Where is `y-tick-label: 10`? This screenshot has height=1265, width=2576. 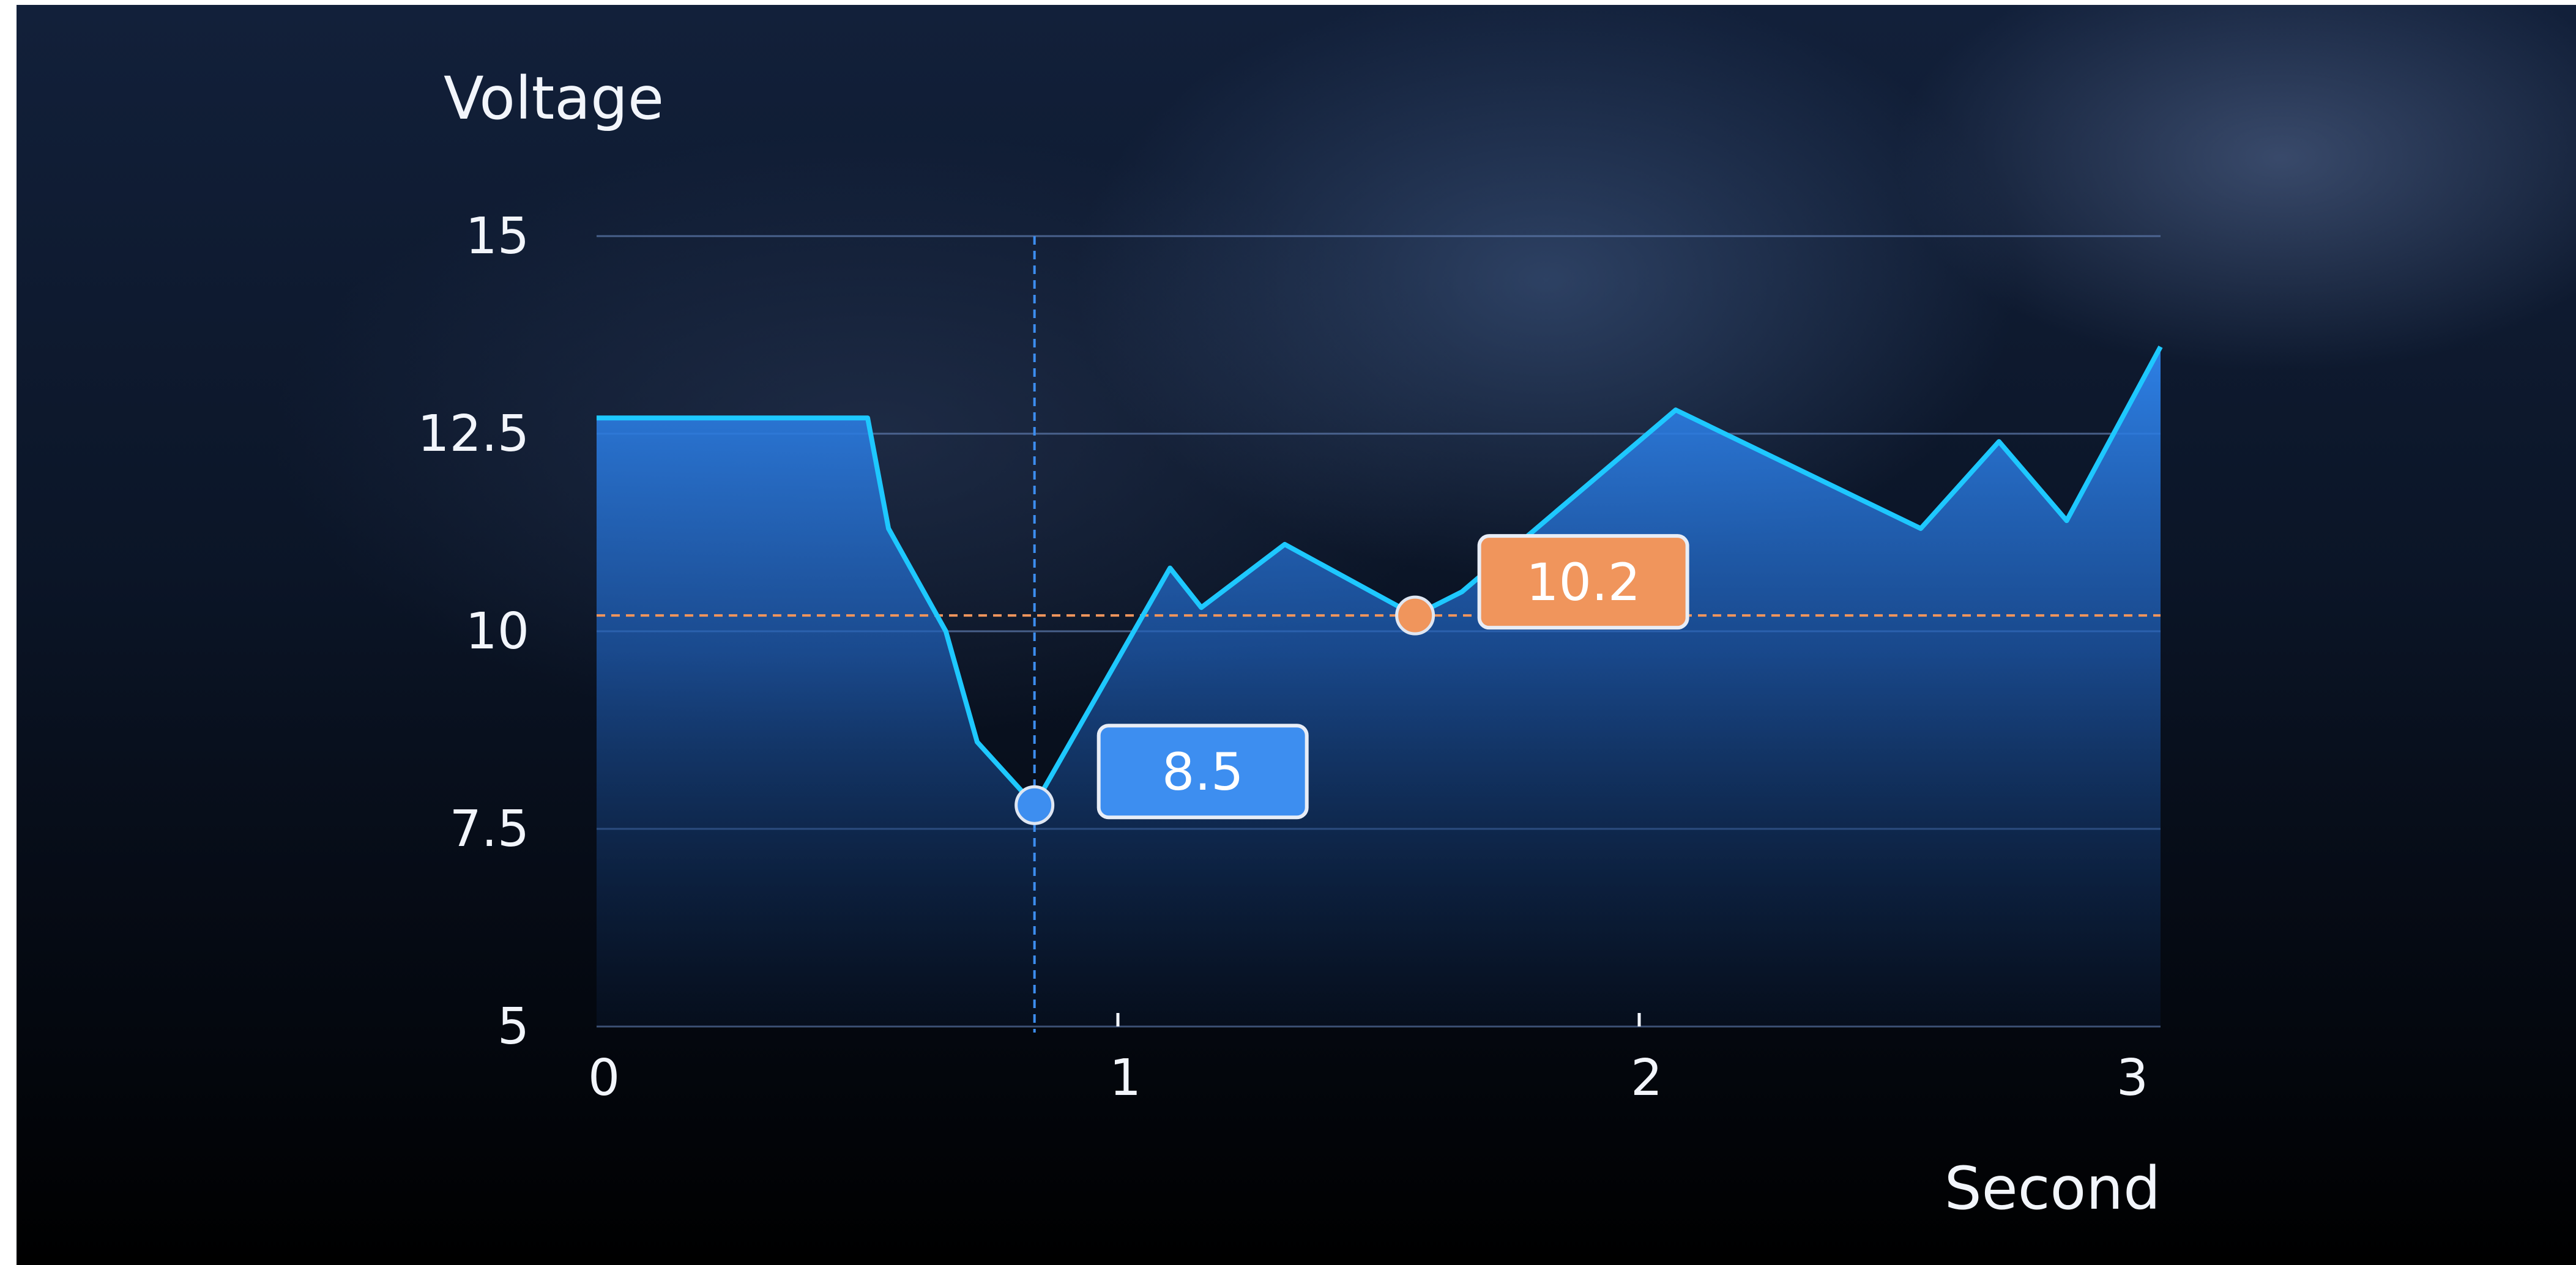
y-tick-label: 10 is located at coordinates (498, 632).